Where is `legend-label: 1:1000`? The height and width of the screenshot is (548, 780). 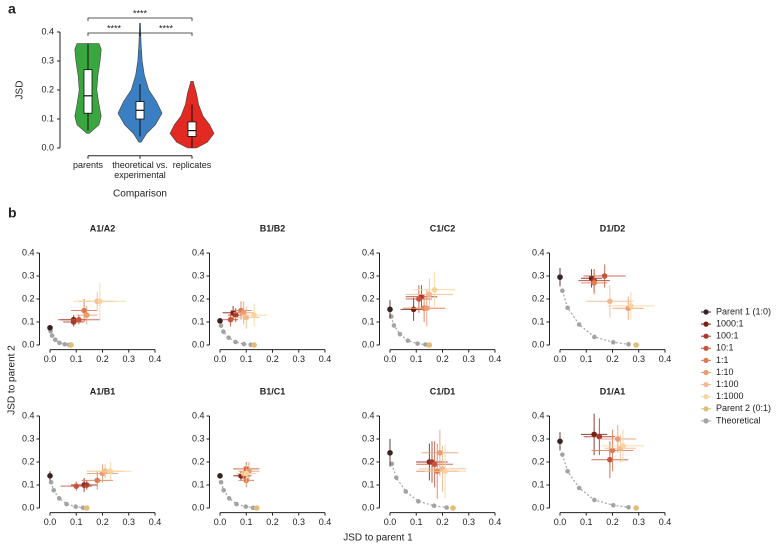 legend-label: 1:1000 is located at coordinates (730, 396).